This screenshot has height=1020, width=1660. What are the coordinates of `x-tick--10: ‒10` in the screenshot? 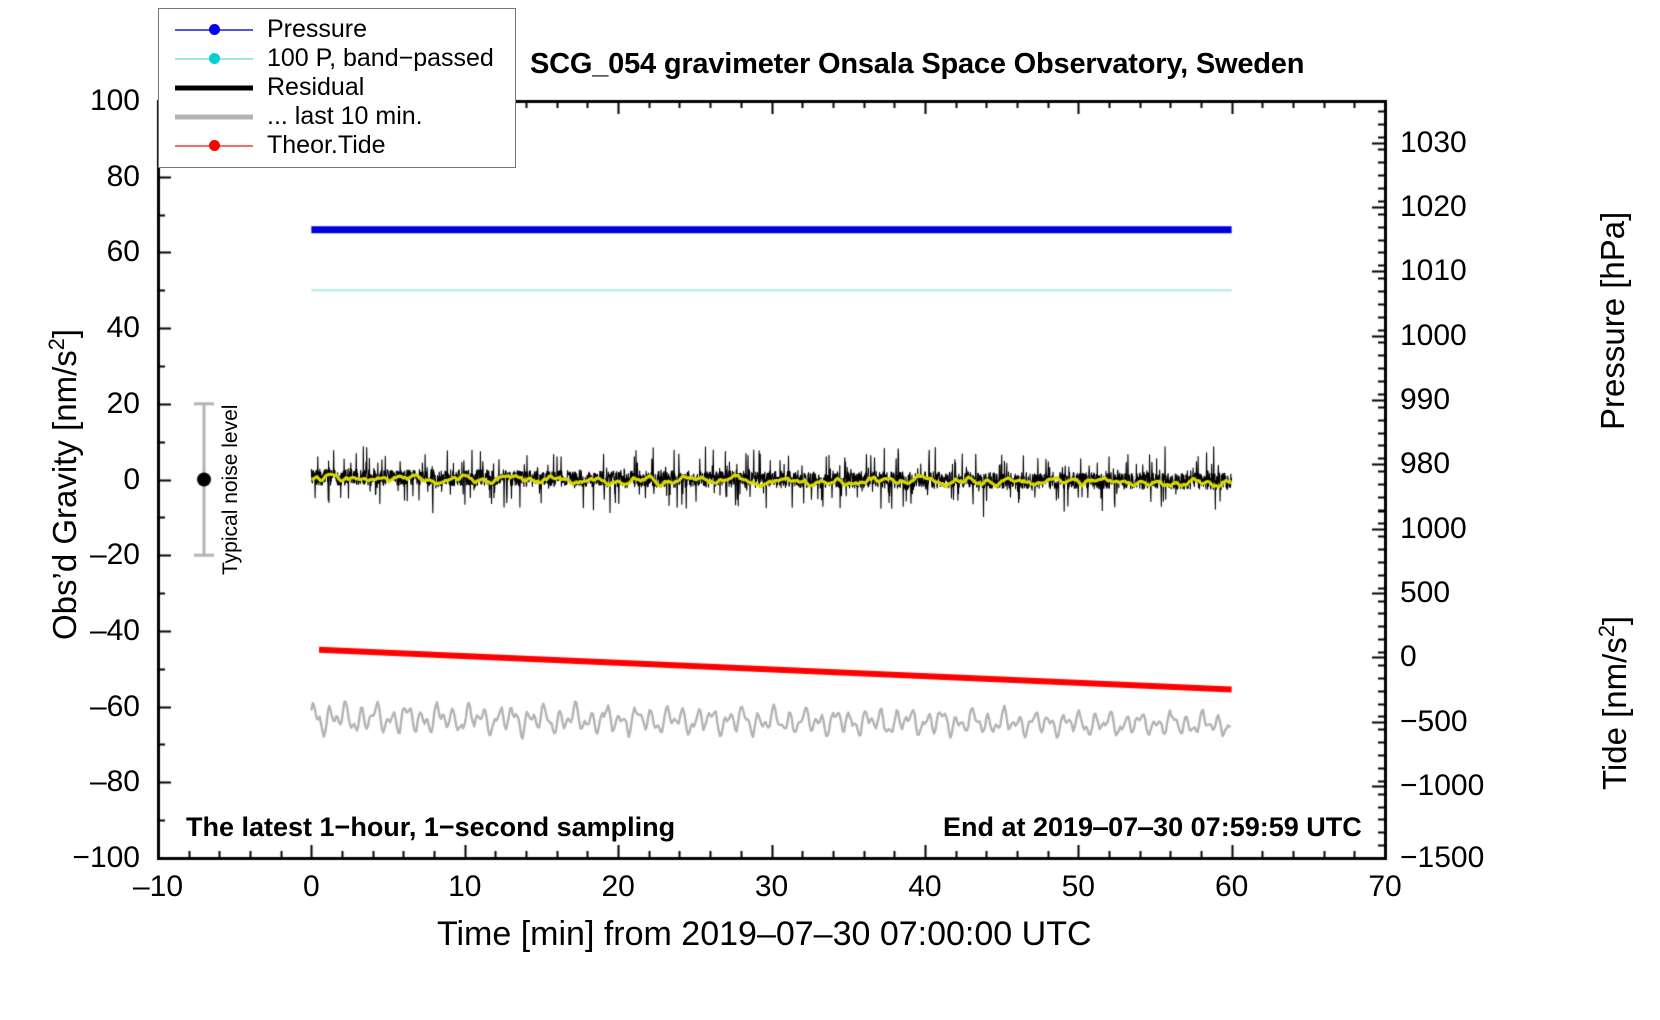 It's located at (158, 886).